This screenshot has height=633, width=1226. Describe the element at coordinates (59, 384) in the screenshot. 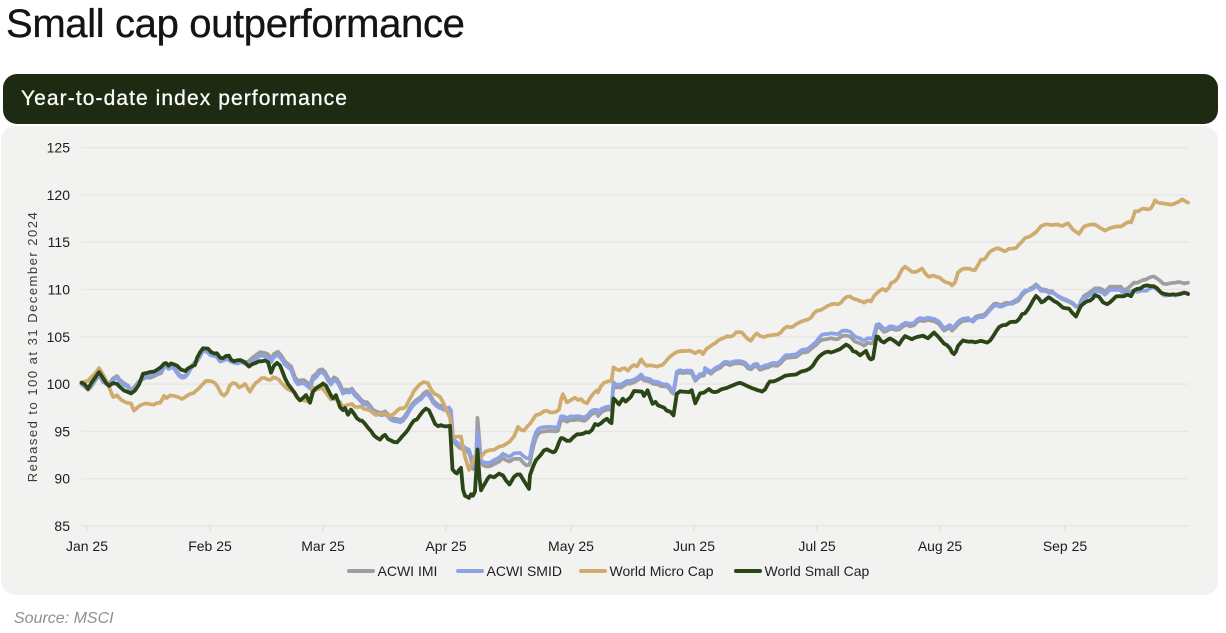

I see `svg-text: 100` at that location.